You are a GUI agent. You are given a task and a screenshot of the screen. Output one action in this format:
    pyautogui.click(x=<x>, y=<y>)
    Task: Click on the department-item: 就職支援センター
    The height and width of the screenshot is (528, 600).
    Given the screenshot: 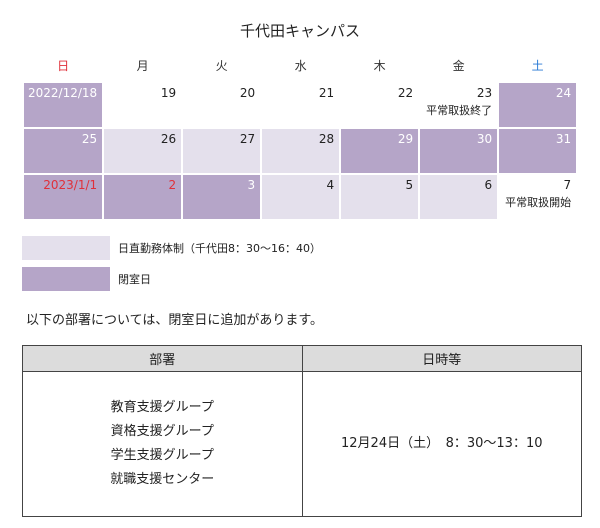 What is the action you would take?
    pyautogui.click(x=162, y=479)
    